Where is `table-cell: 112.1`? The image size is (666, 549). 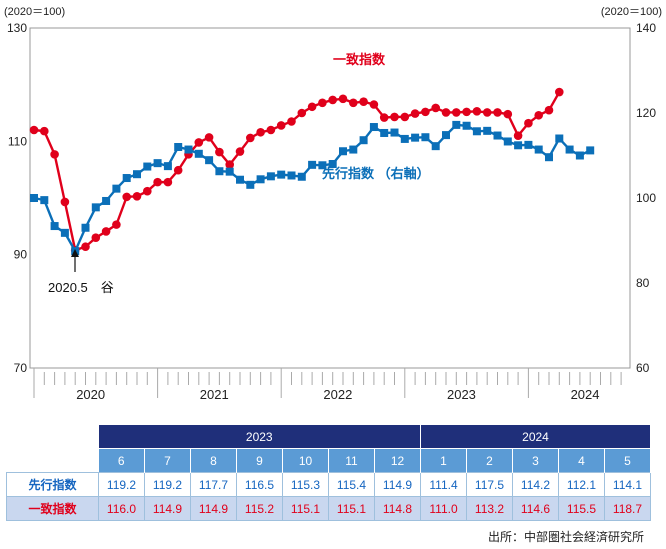 table-cell: 112.1 is located at coordinates (581, 484).